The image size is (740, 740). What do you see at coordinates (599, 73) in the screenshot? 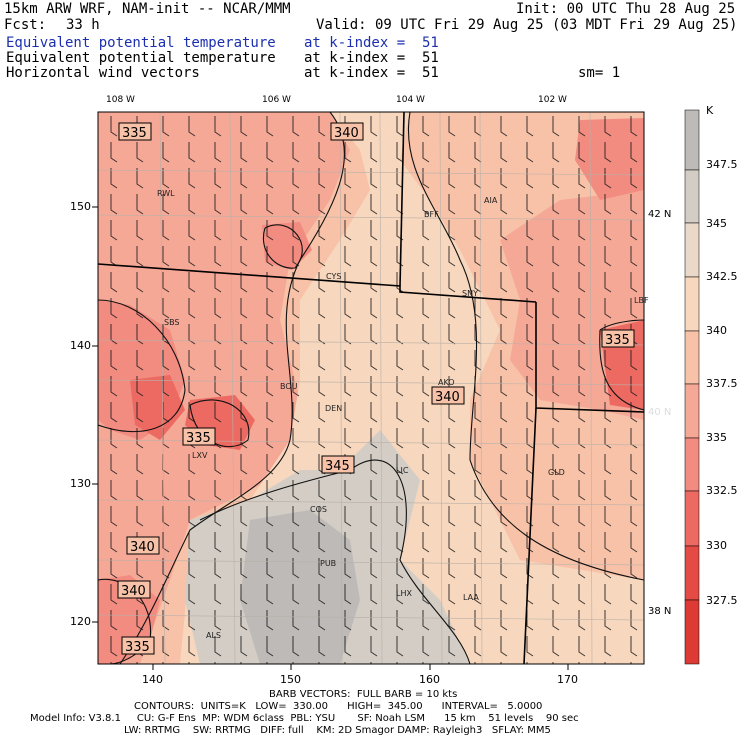
I see `smoothing: sm= 1` at bounding box center [599, 73].